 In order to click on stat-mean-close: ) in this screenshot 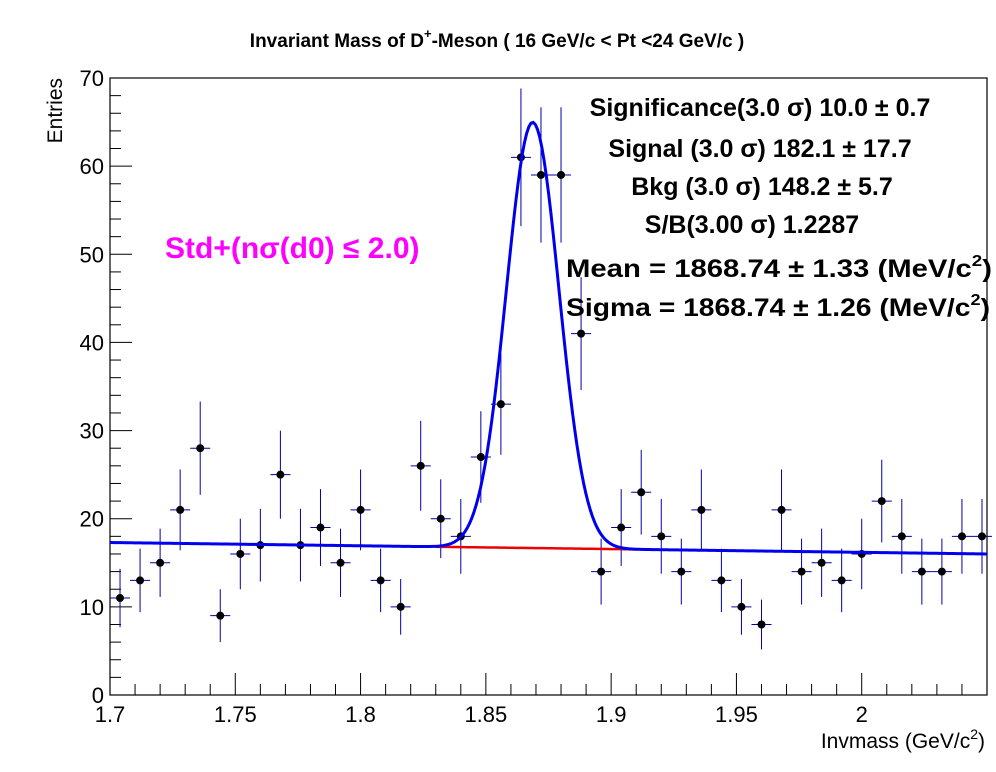, I will do `click(987, 269)`.